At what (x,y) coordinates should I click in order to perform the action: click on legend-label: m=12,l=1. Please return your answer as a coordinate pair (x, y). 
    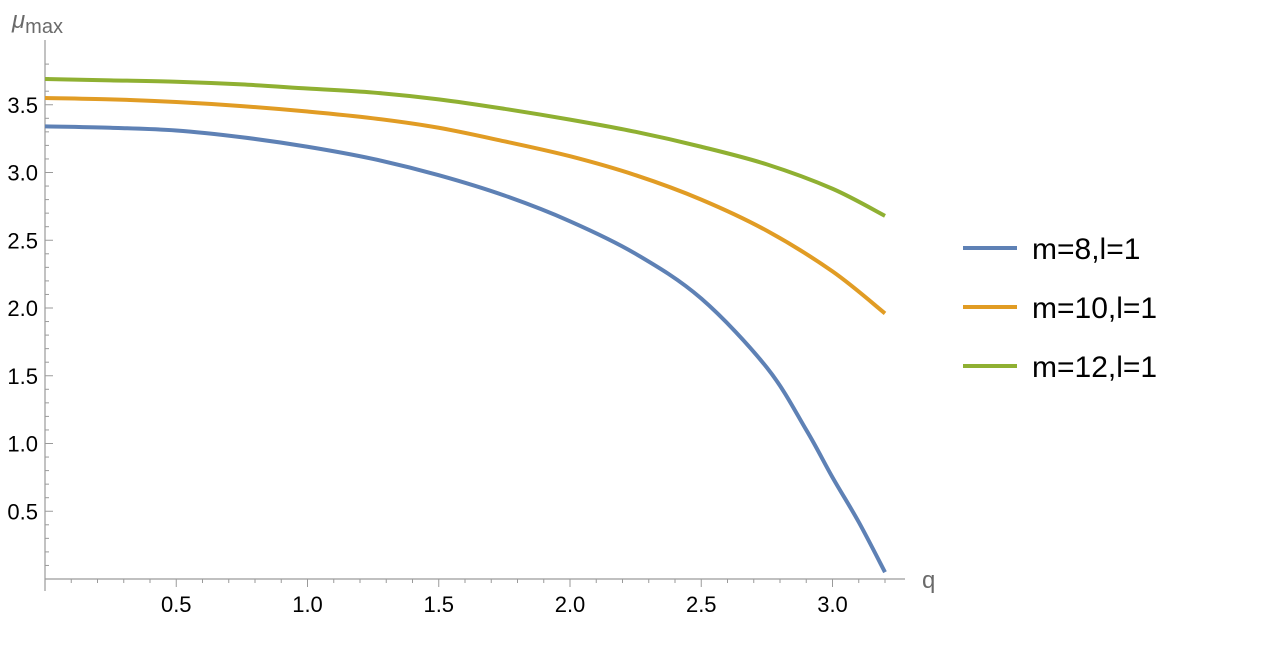
    Looking at the image, I should click on (1094, 367).